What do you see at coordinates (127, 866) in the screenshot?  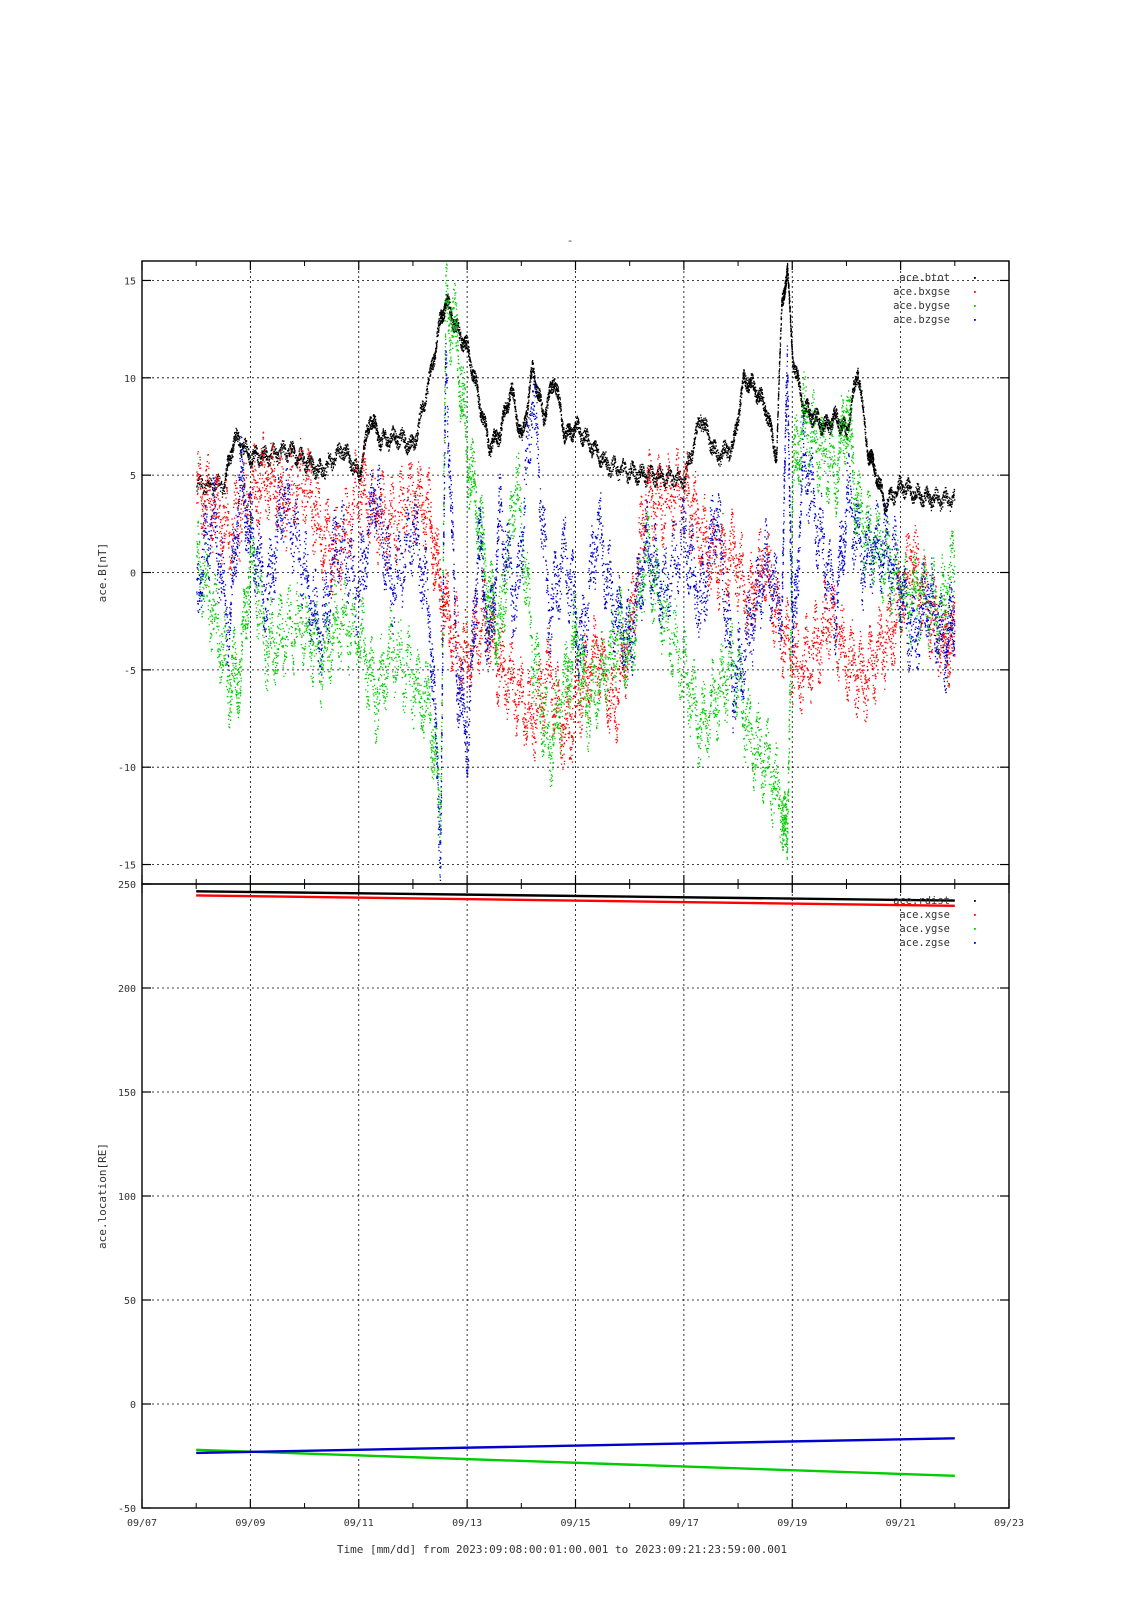 I see `y-tick-label: -15` at bounding box center [127, 866].